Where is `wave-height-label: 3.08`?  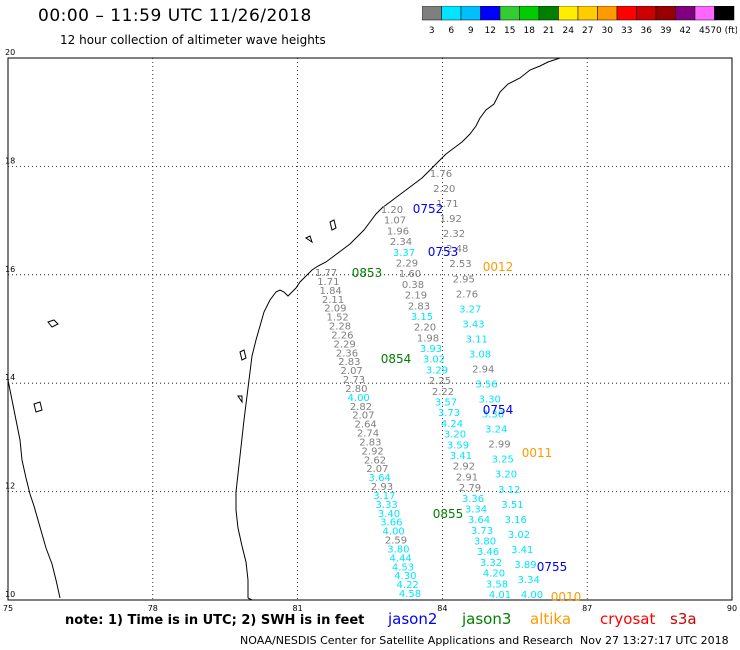
wave-height-label: 3.08 is located at coordinates (480, 354).